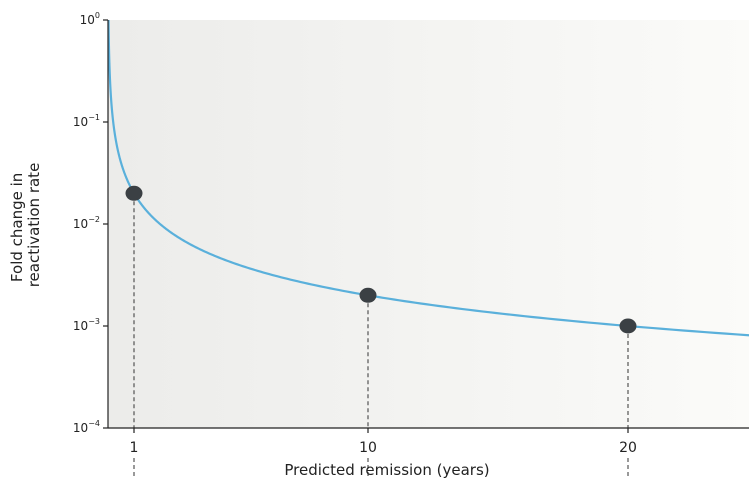 This screenshot has width=749, height=482. I want to click on x-axis-label: Predicted remission (years), so click(386, 470).